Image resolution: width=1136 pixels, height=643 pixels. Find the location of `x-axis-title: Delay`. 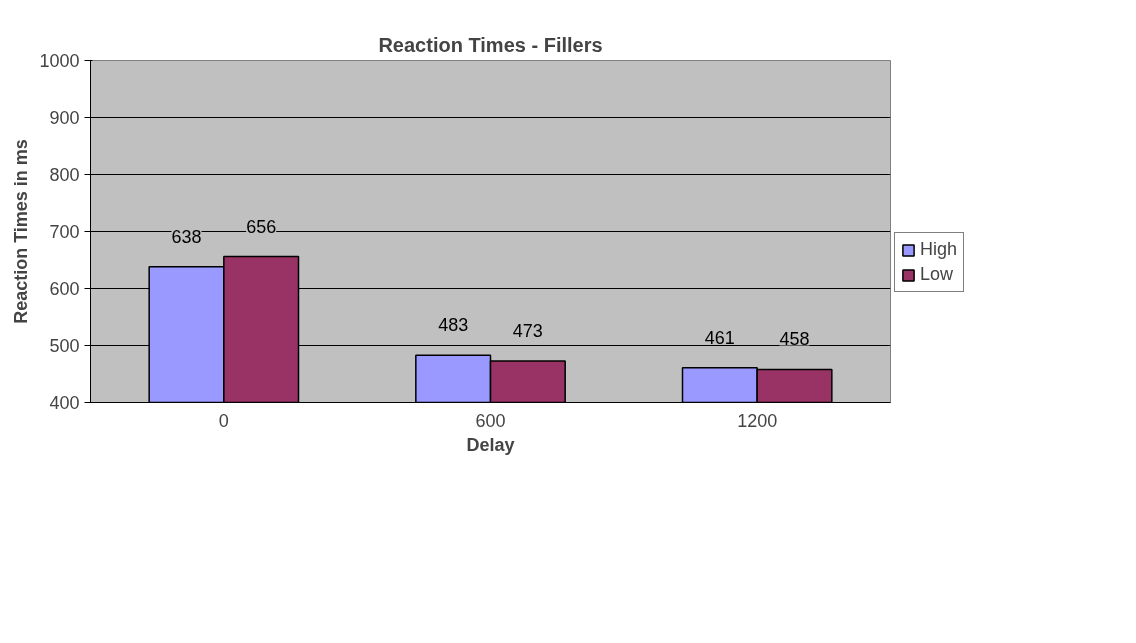

x-axis-title: Delay is located at coordinates (490, 444).